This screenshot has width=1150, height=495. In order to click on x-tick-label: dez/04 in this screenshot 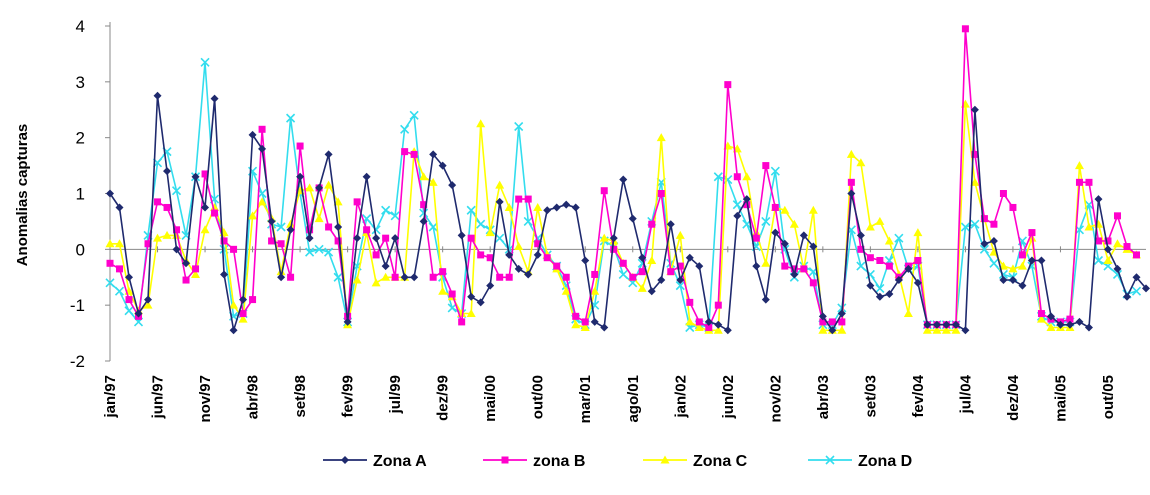, I will do `click(1013, 397)`.